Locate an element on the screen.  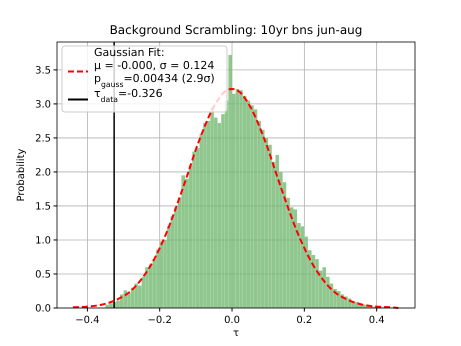
x-tick-label: −0.4 is located at coordinates (87, 320).